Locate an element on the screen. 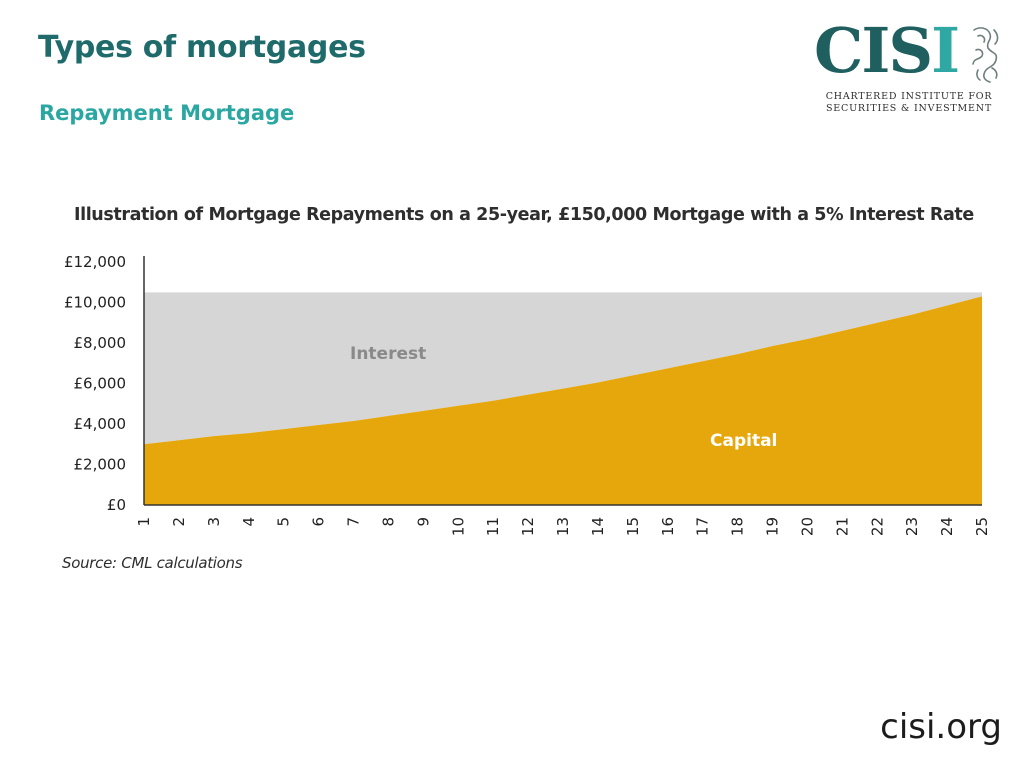  interest-area-label: Interest is located at coordinates (388, 354).